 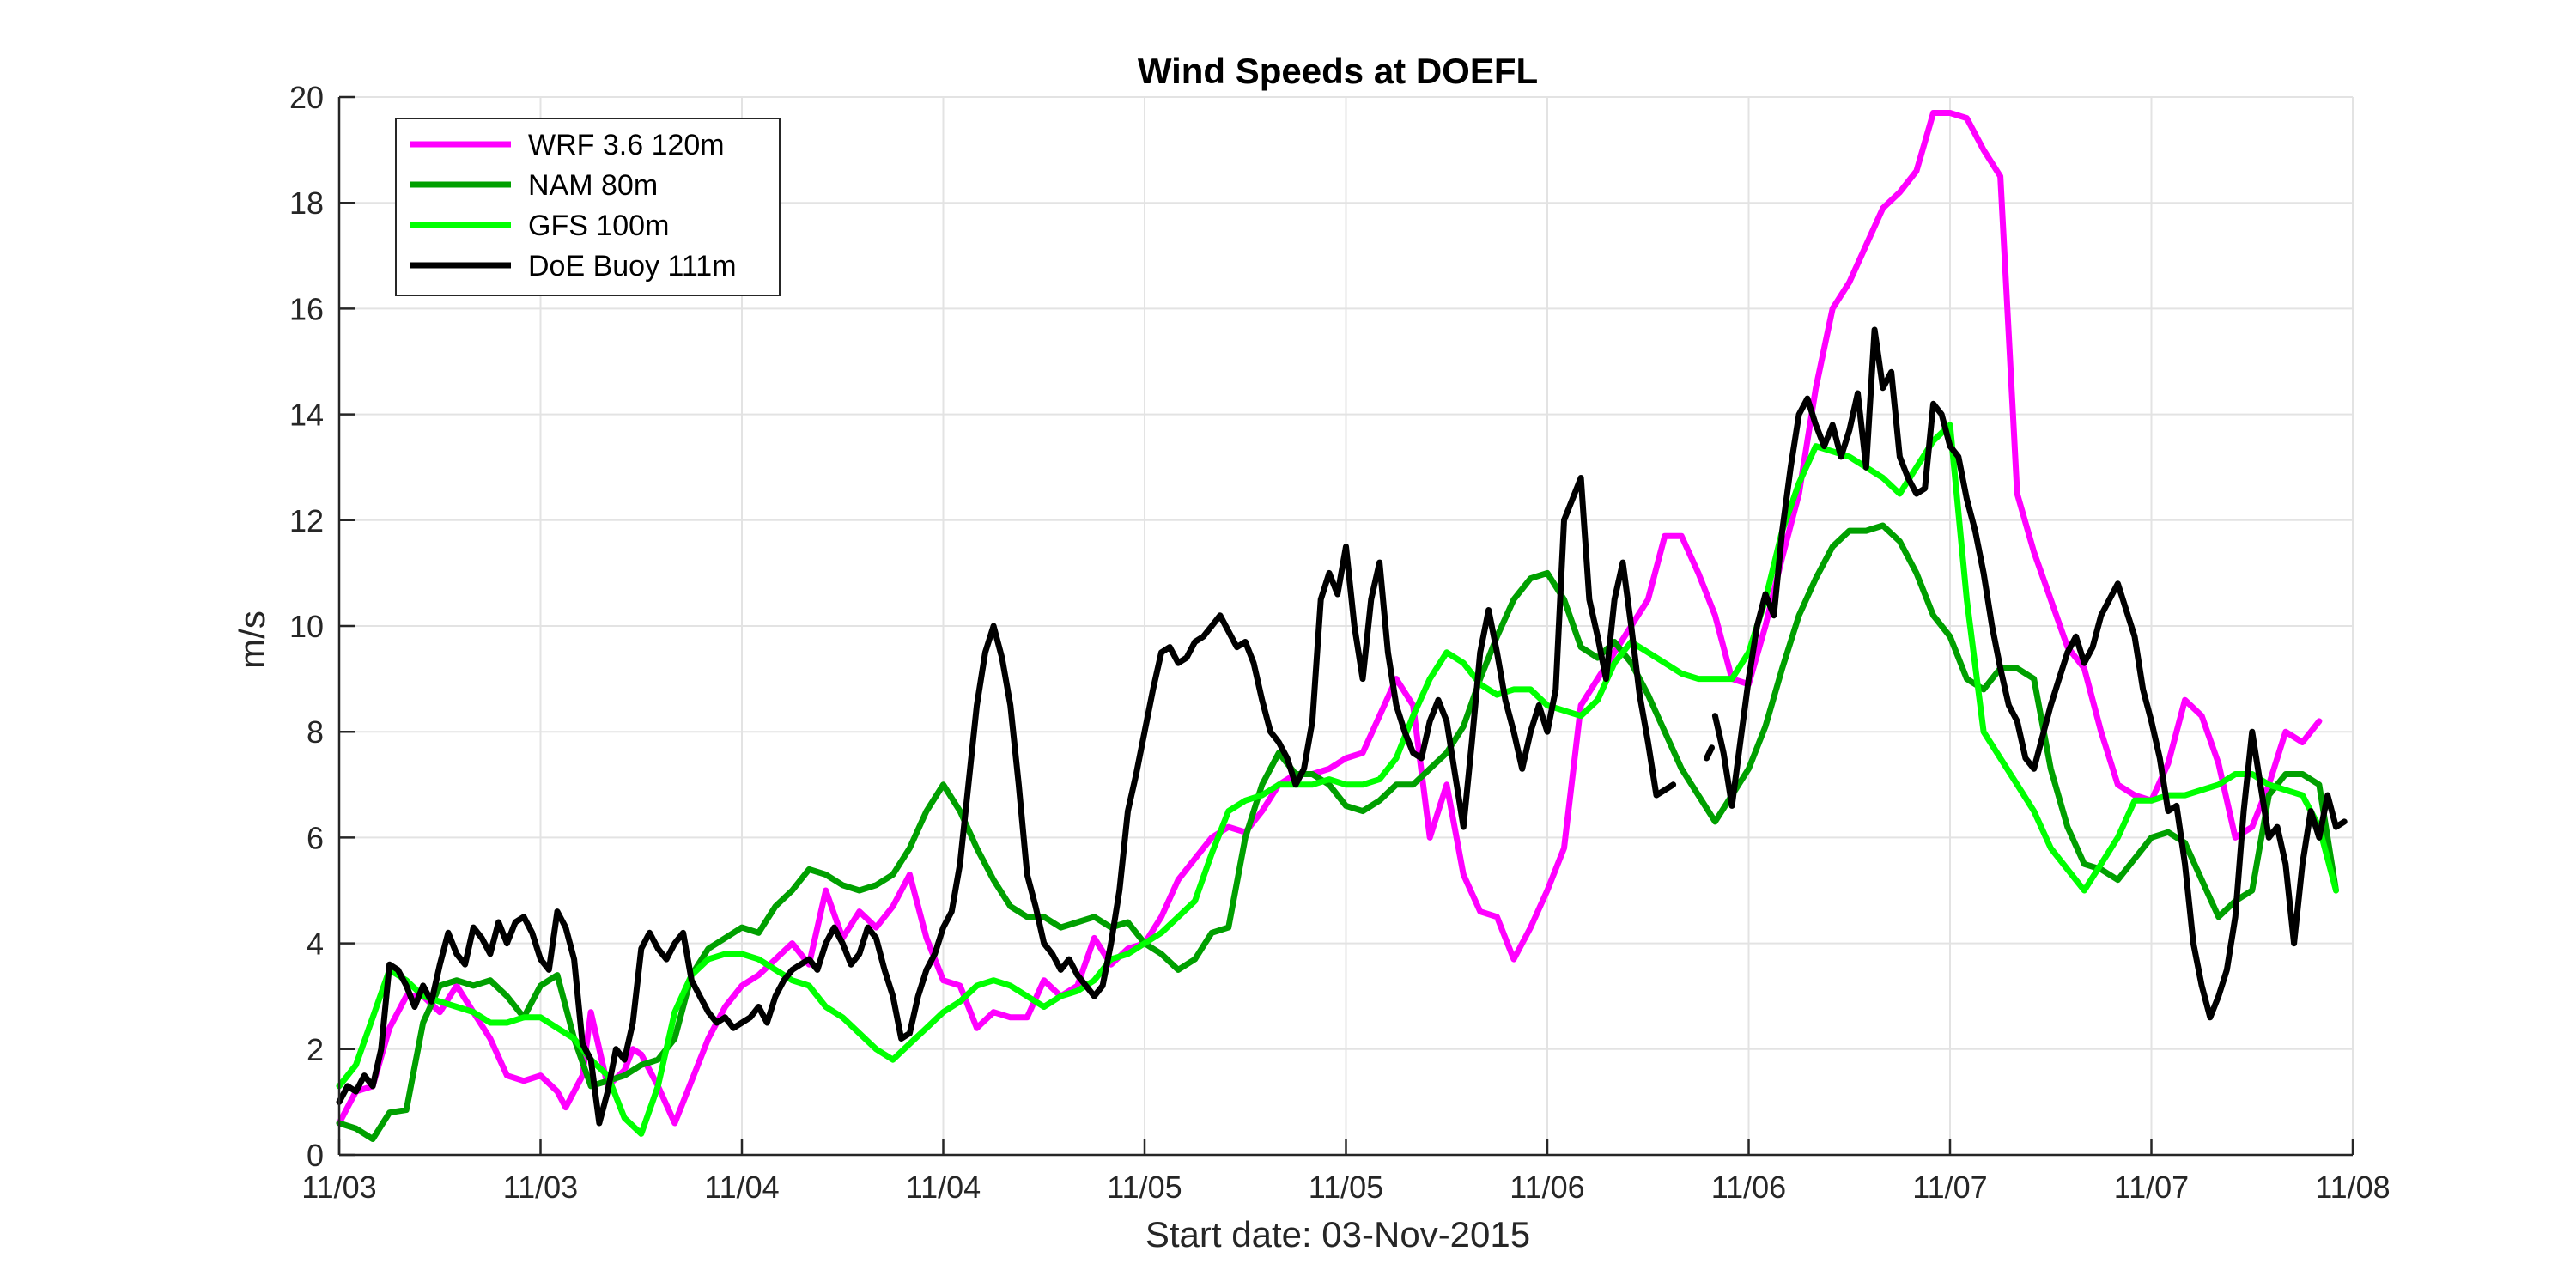 I want to click on y-tick-label: 6, so click(x=315, y=837).